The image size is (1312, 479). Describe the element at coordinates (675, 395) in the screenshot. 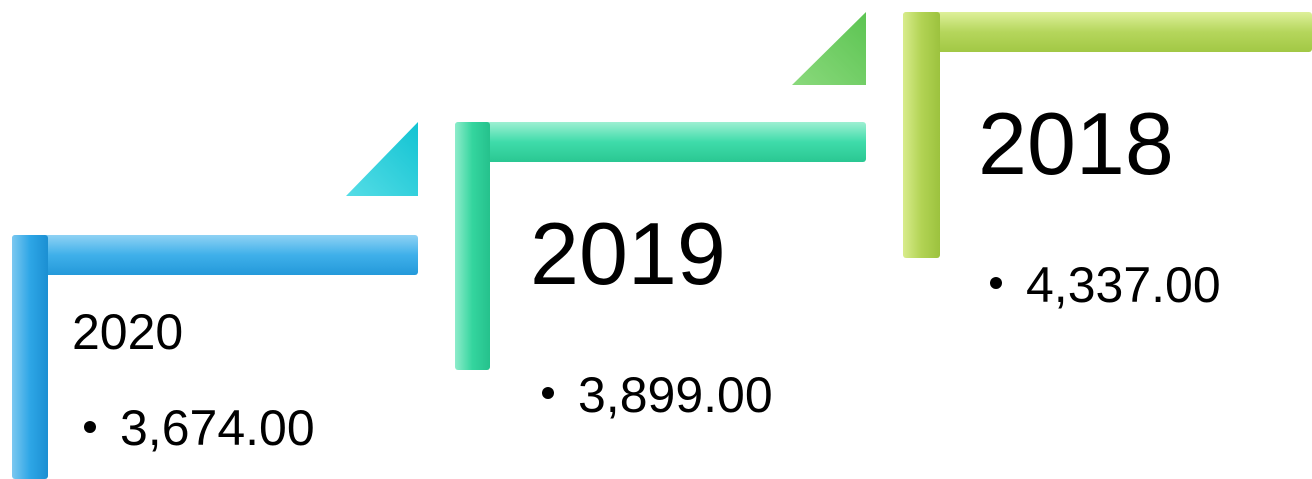

I see `step-value: 3,899.00` at that location.